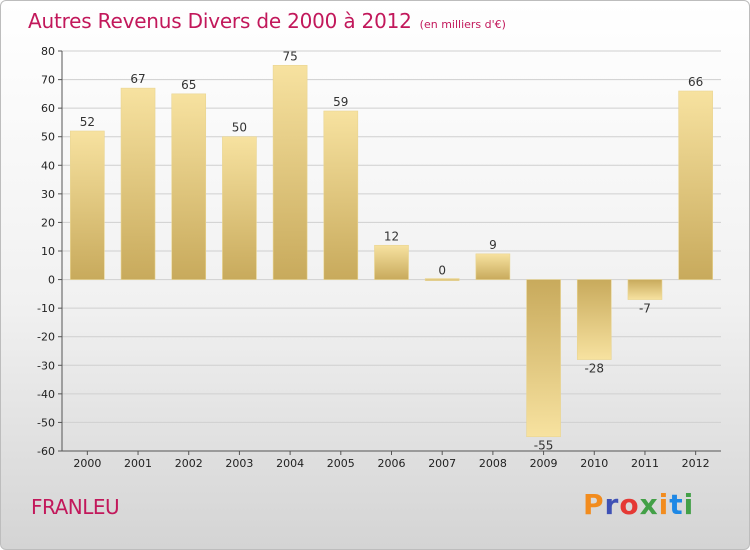 This screenshot has height=550, width=750. I want to click on y-tick-label: 0, so click(51, 280).